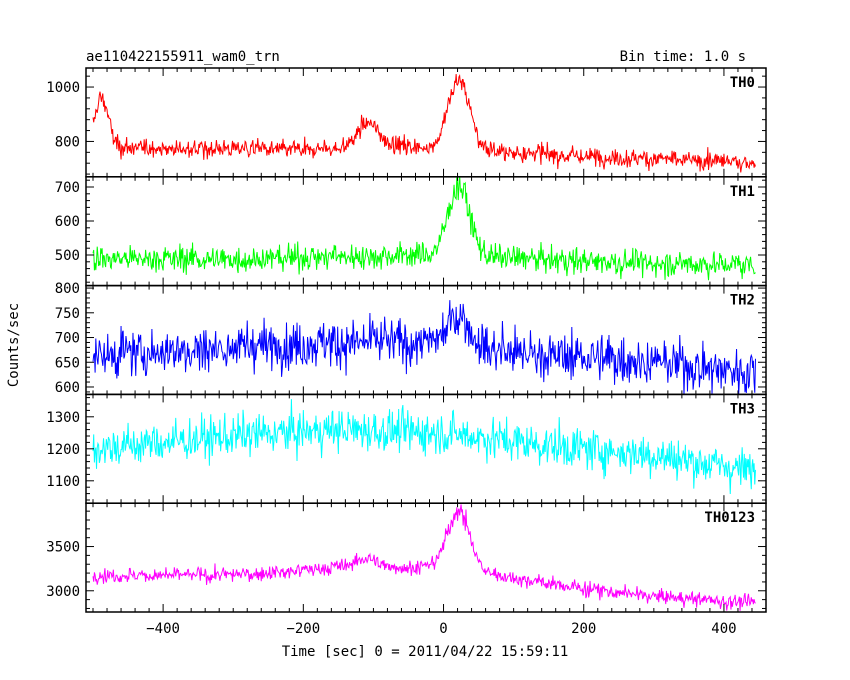 The width and height of the screenshot is (850, 680). What do you see at coordinates (729, 518) in the screenshot?
I see `panel-label: TH0123` at bounding box center [729, 518].